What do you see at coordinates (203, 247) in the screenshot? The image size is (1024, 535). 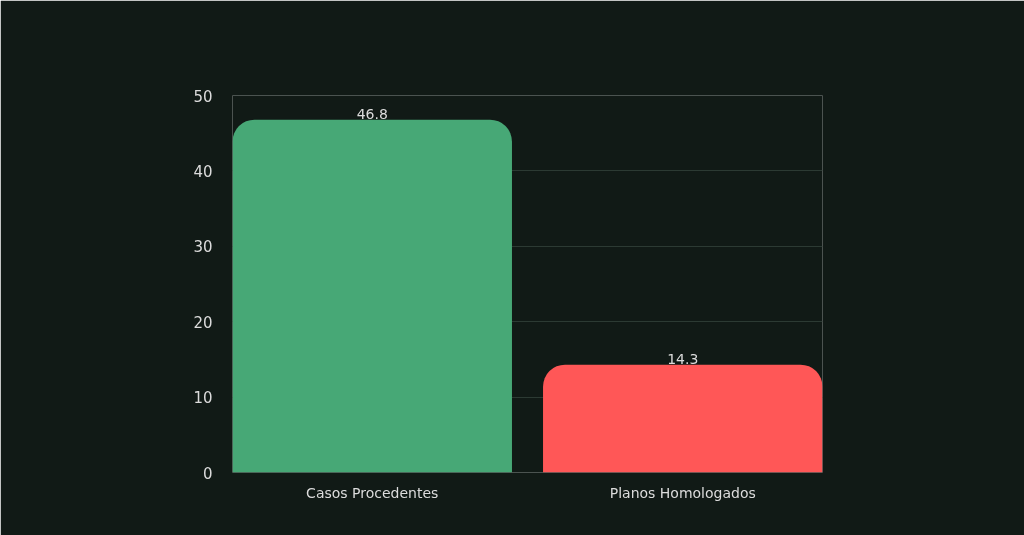 I see `y-tick-label: 30` at bounding box center [203, 247].